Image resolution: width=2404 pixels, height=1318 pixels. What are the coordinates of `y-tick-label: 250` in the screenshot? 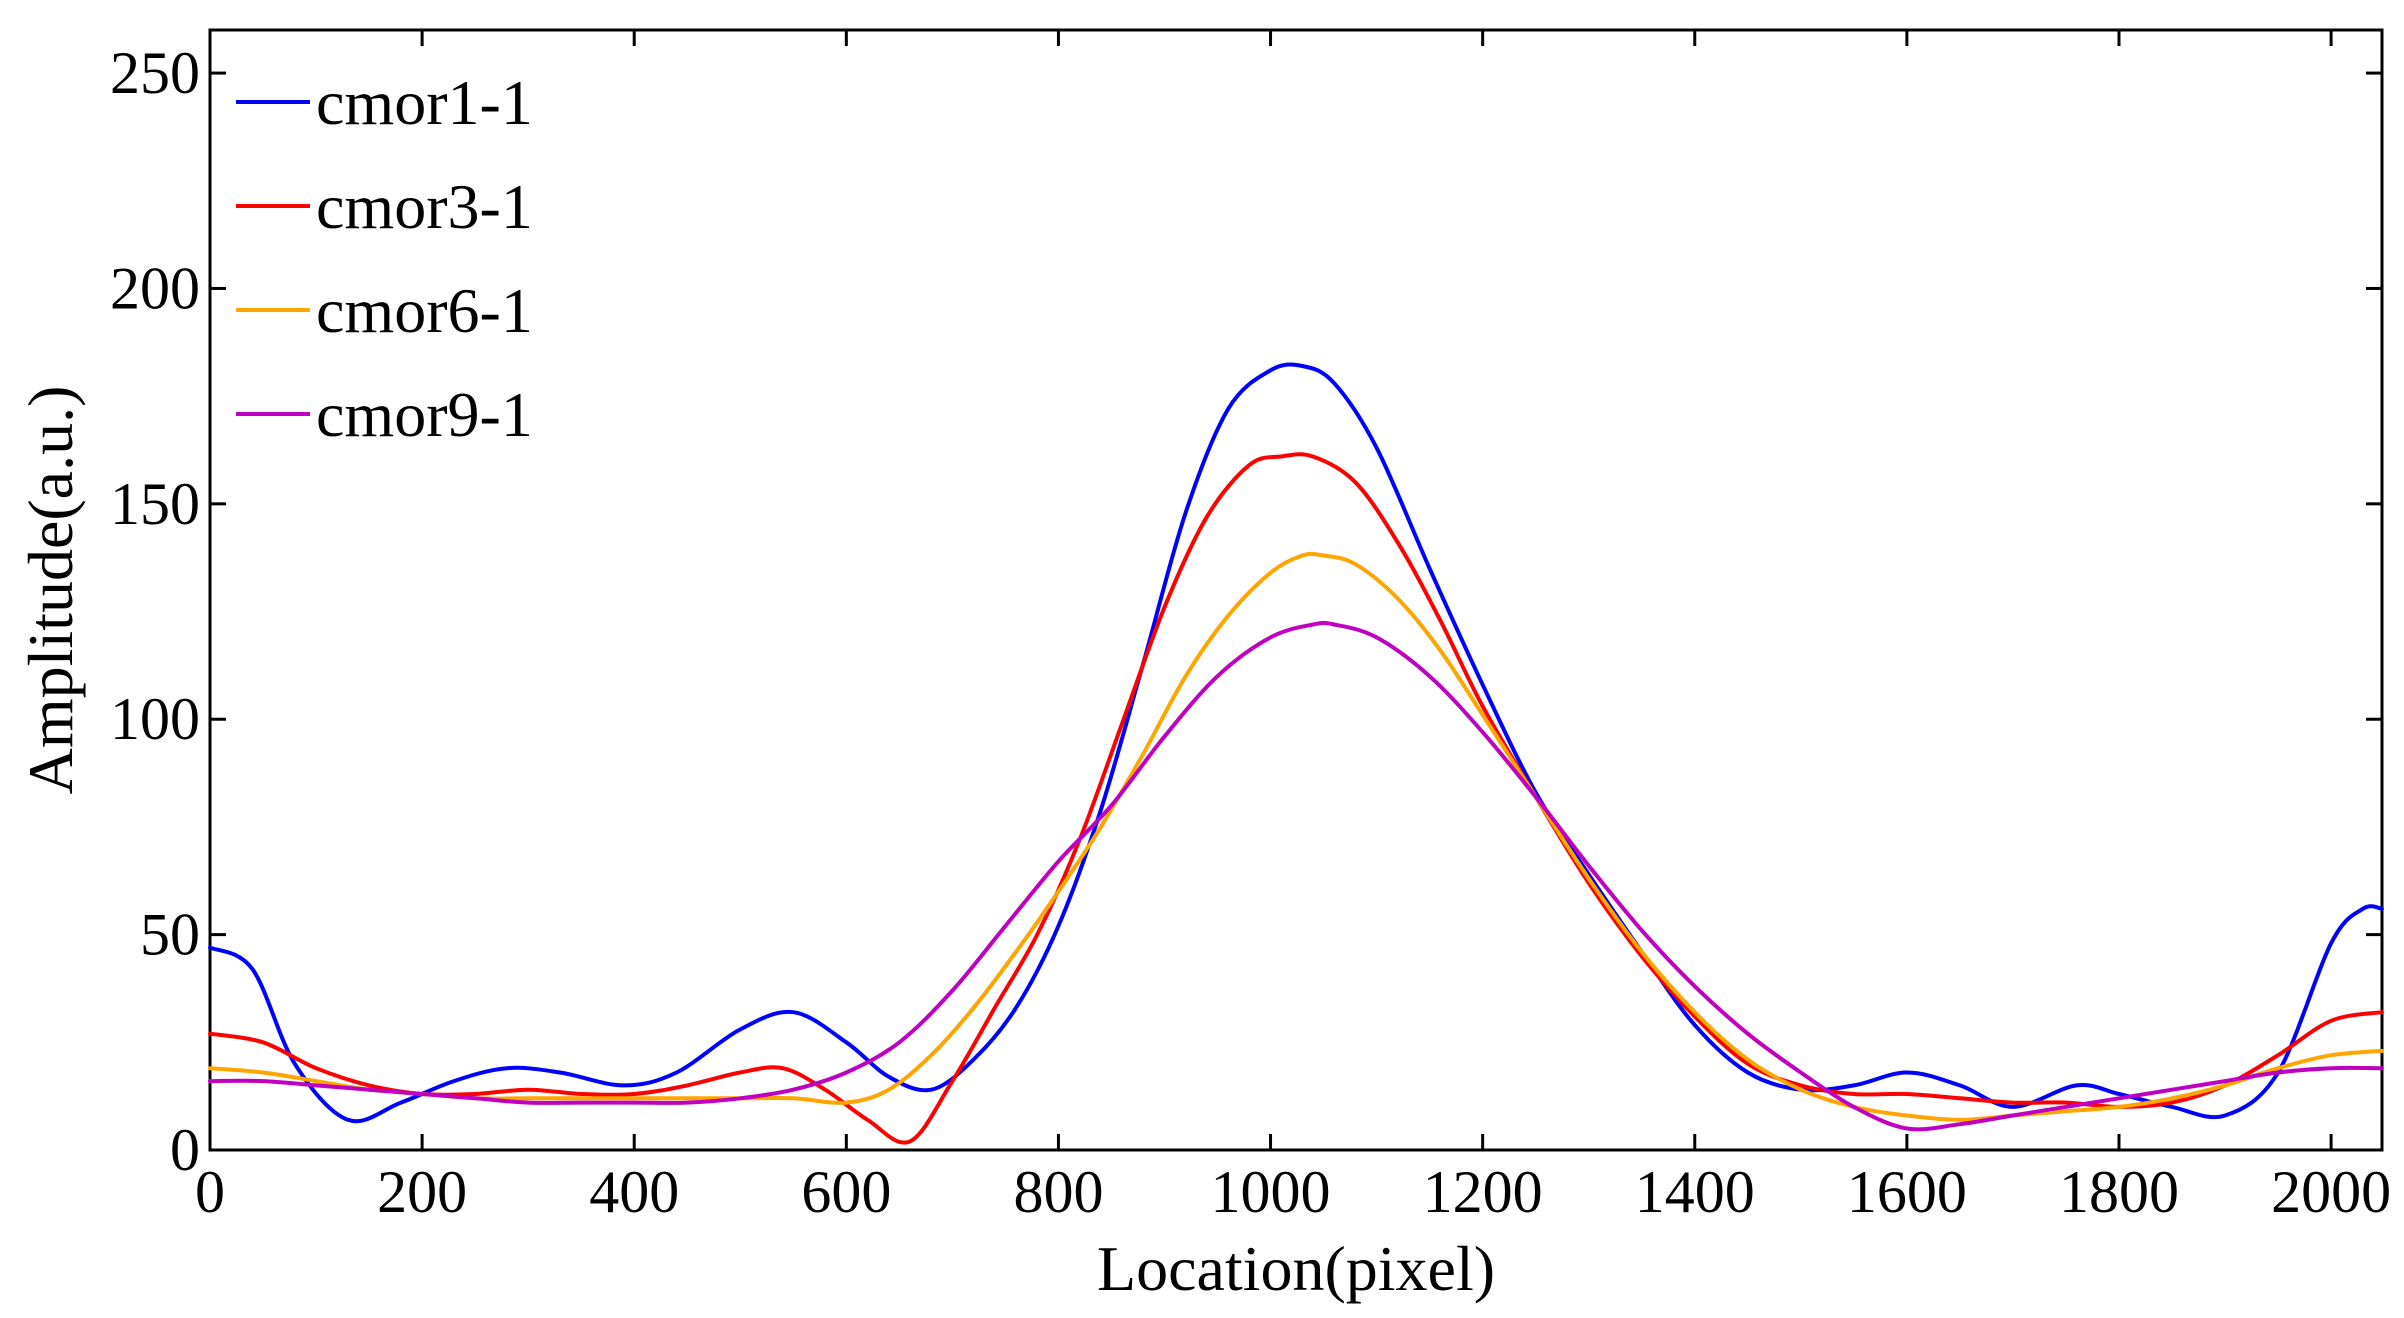 It's located at (155, 73).